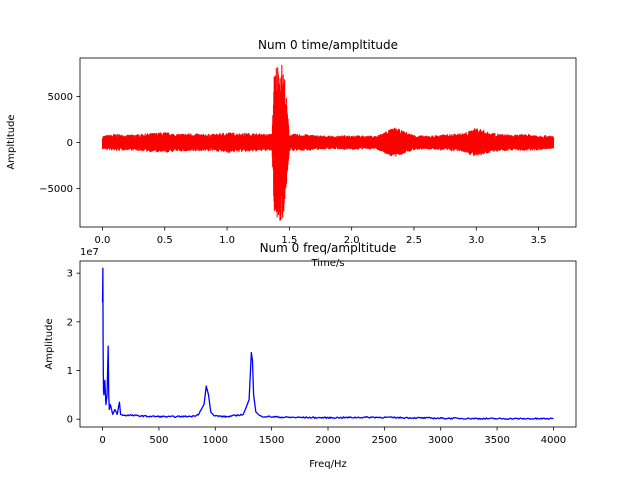 The width and height of the screenshot is (640, 480). What do you see at coordinates (227, 240) in the screenshot?
I see `top-x-tick-label: 1.0` at bounding box center [227, 240].